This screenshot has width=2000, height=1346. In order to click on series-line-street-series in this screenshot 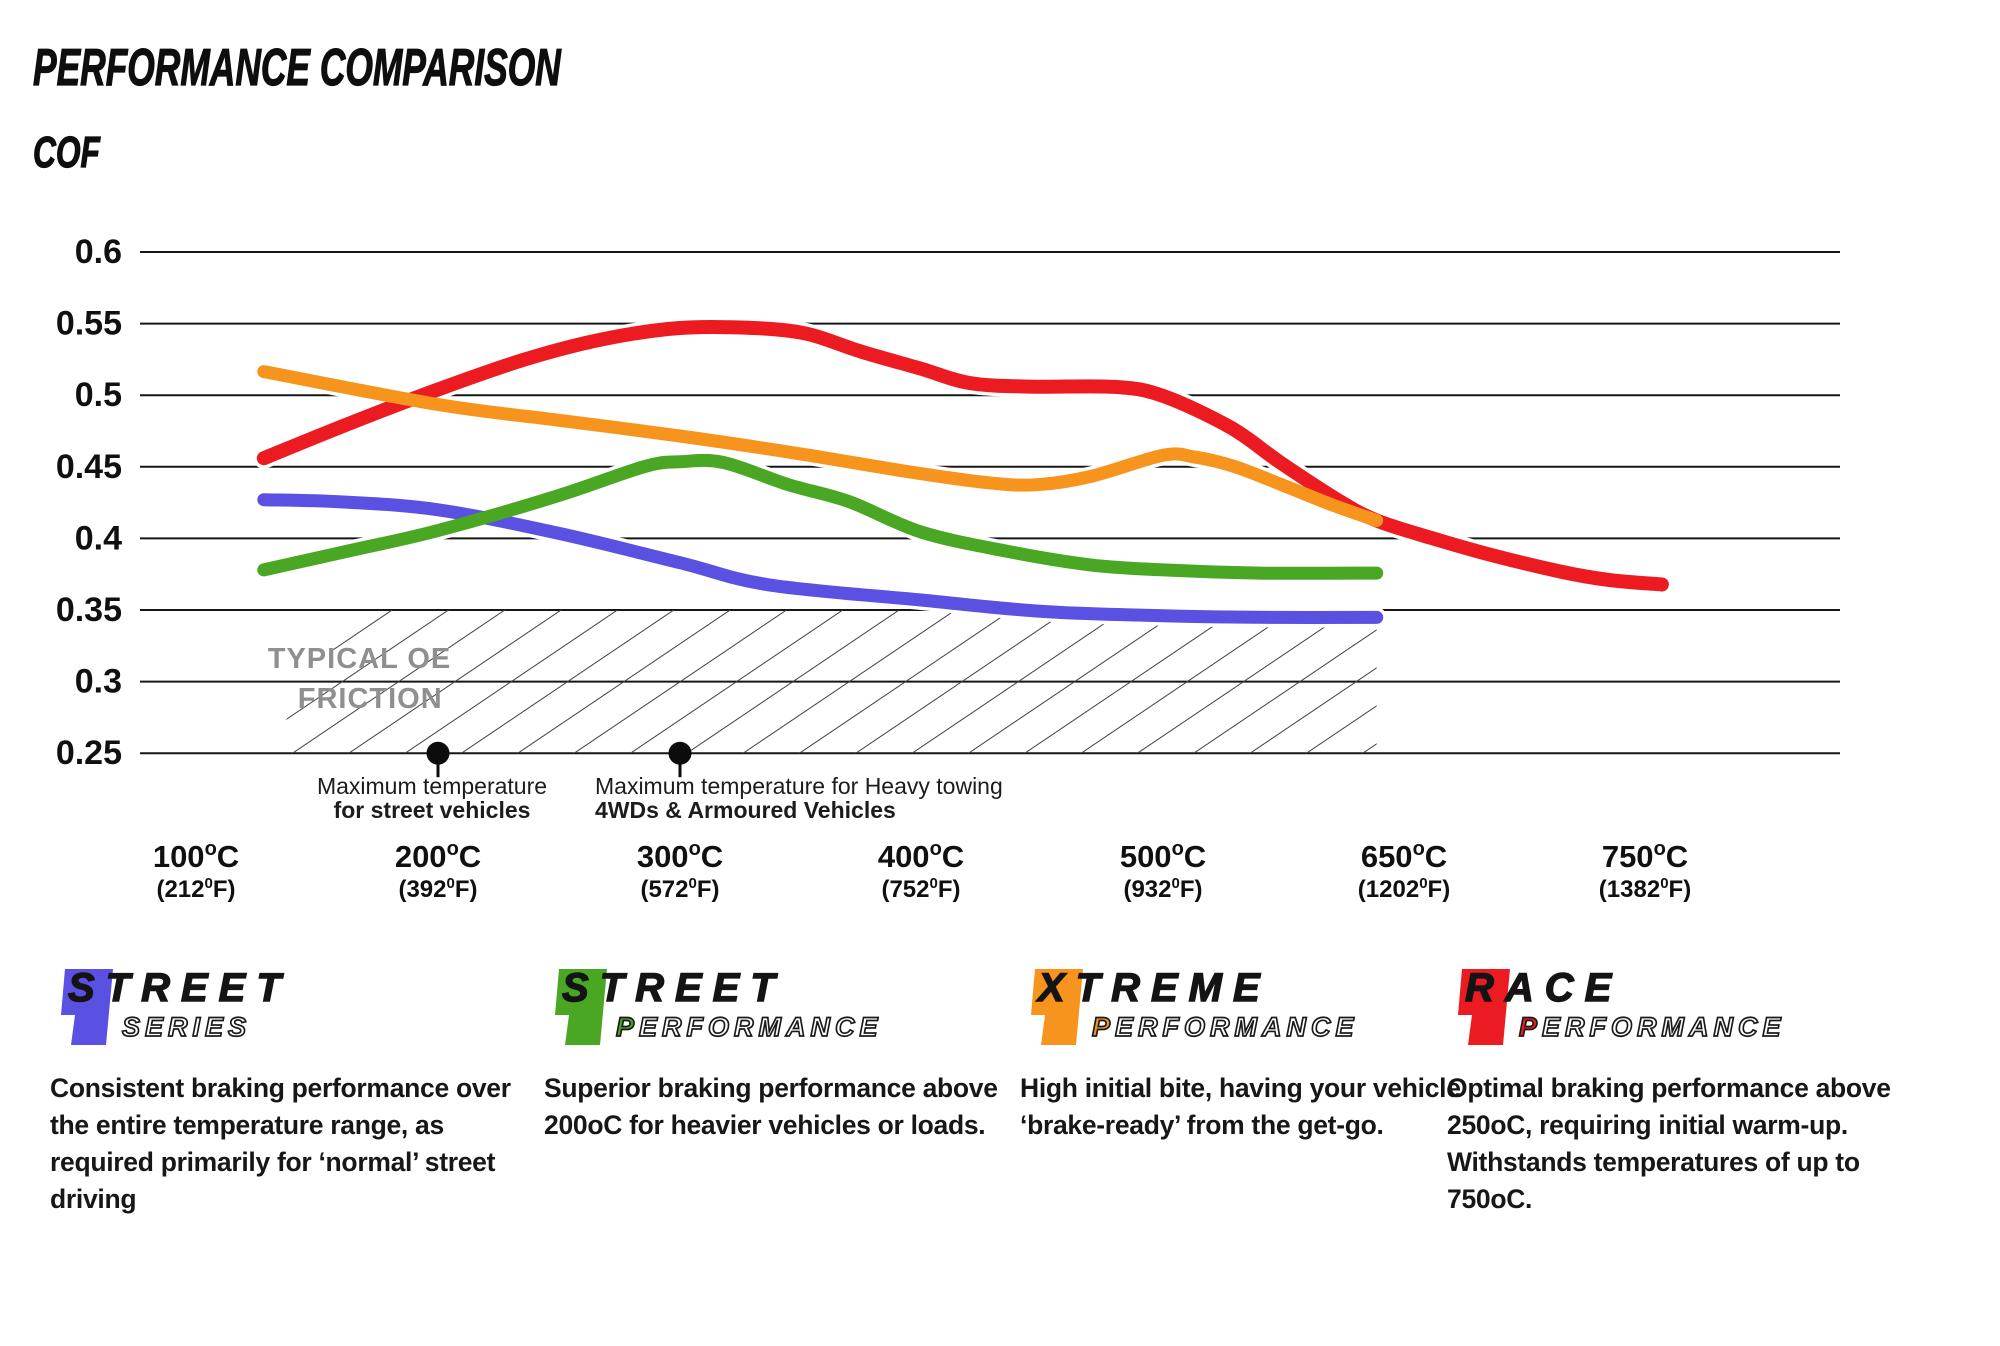, I will do `click(820, 559)`.